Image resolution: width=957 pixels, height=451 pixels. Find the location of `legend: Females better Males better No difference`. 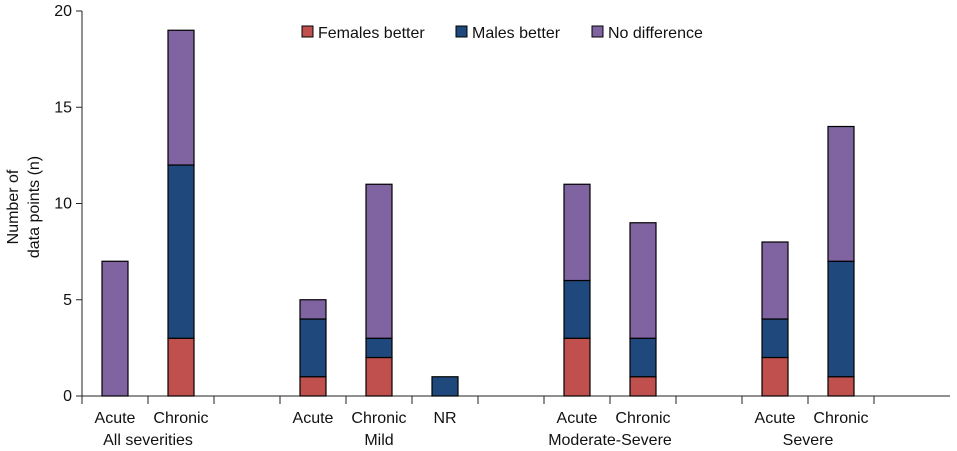

legend: Females better Males better No difference is located at coordinates (502, 33).